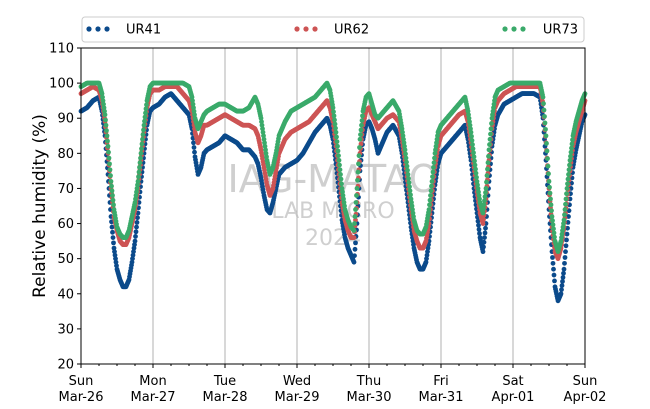  I want to click on y-tick-label: 50, so click(65, 259).